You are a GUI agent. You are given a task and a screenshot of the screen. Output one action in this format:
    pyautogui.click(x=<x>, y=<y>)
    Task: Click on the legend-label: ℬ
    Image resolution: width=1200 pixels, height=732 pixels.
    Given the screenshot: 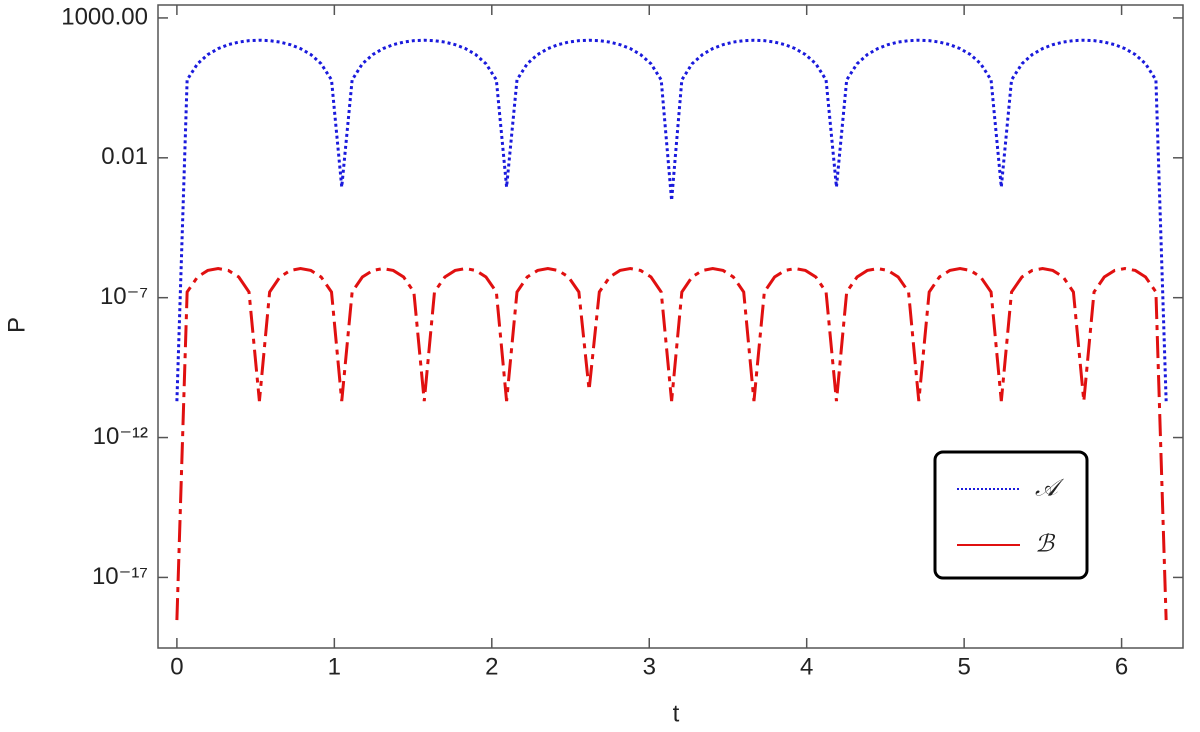 What is the action you would take?
    pyautogui.click(x=1045, y=544)
    